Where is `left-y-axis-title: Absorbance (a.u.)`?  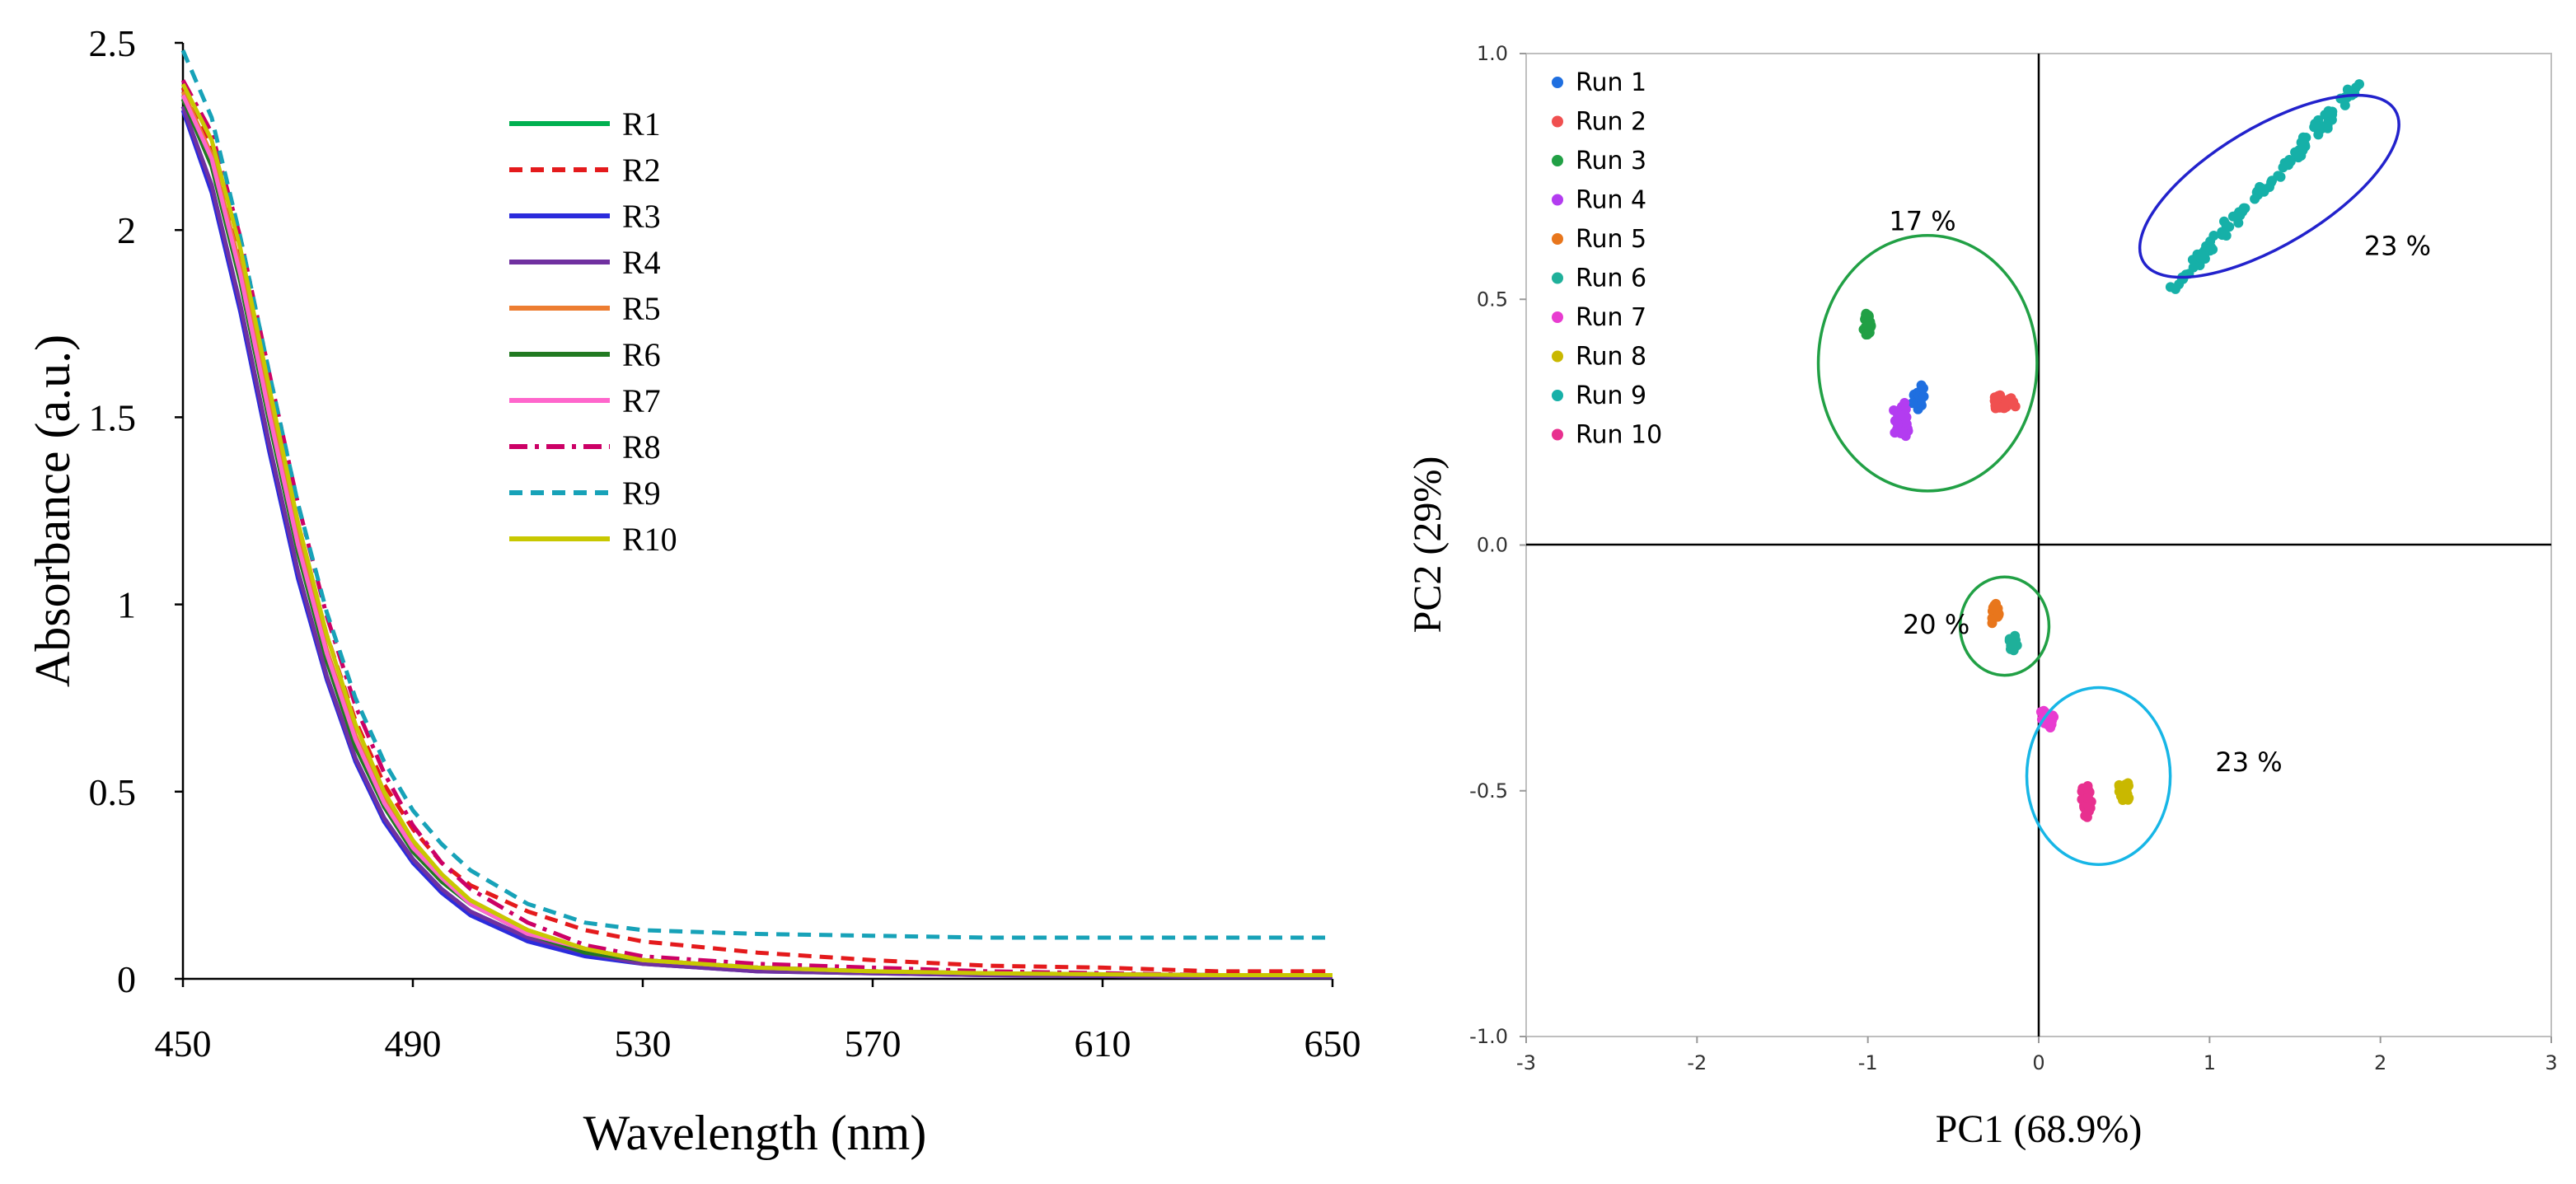
left-y-axis-title: Absorbance (a.u.) is located at coordinates (53, 511).